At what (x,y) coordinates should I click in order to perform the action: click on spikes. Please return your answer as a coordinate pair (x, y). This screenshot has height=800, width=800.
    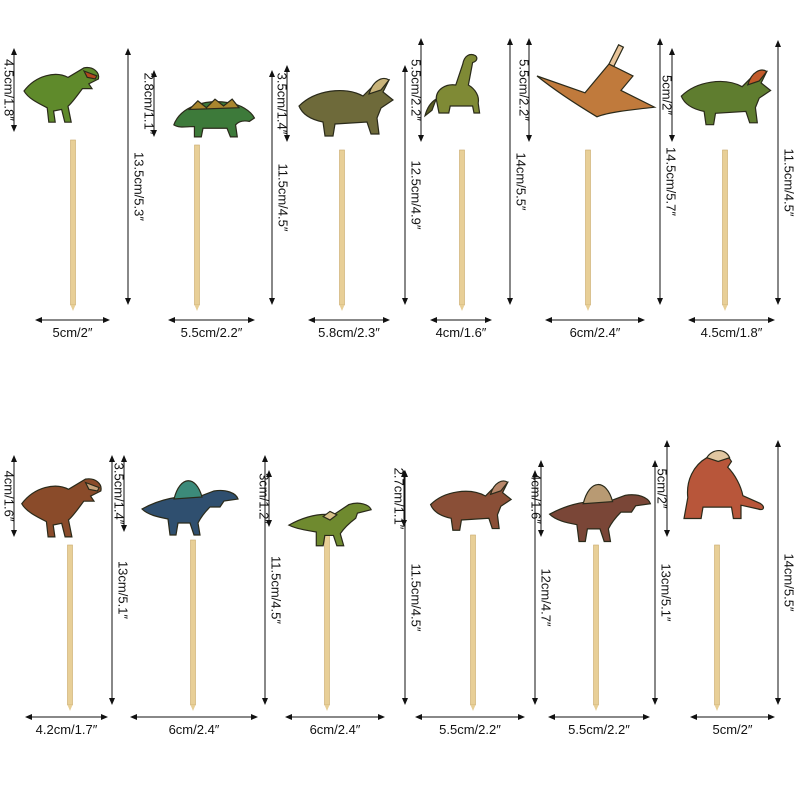
    Looking at the image, I should click on (214, 104).